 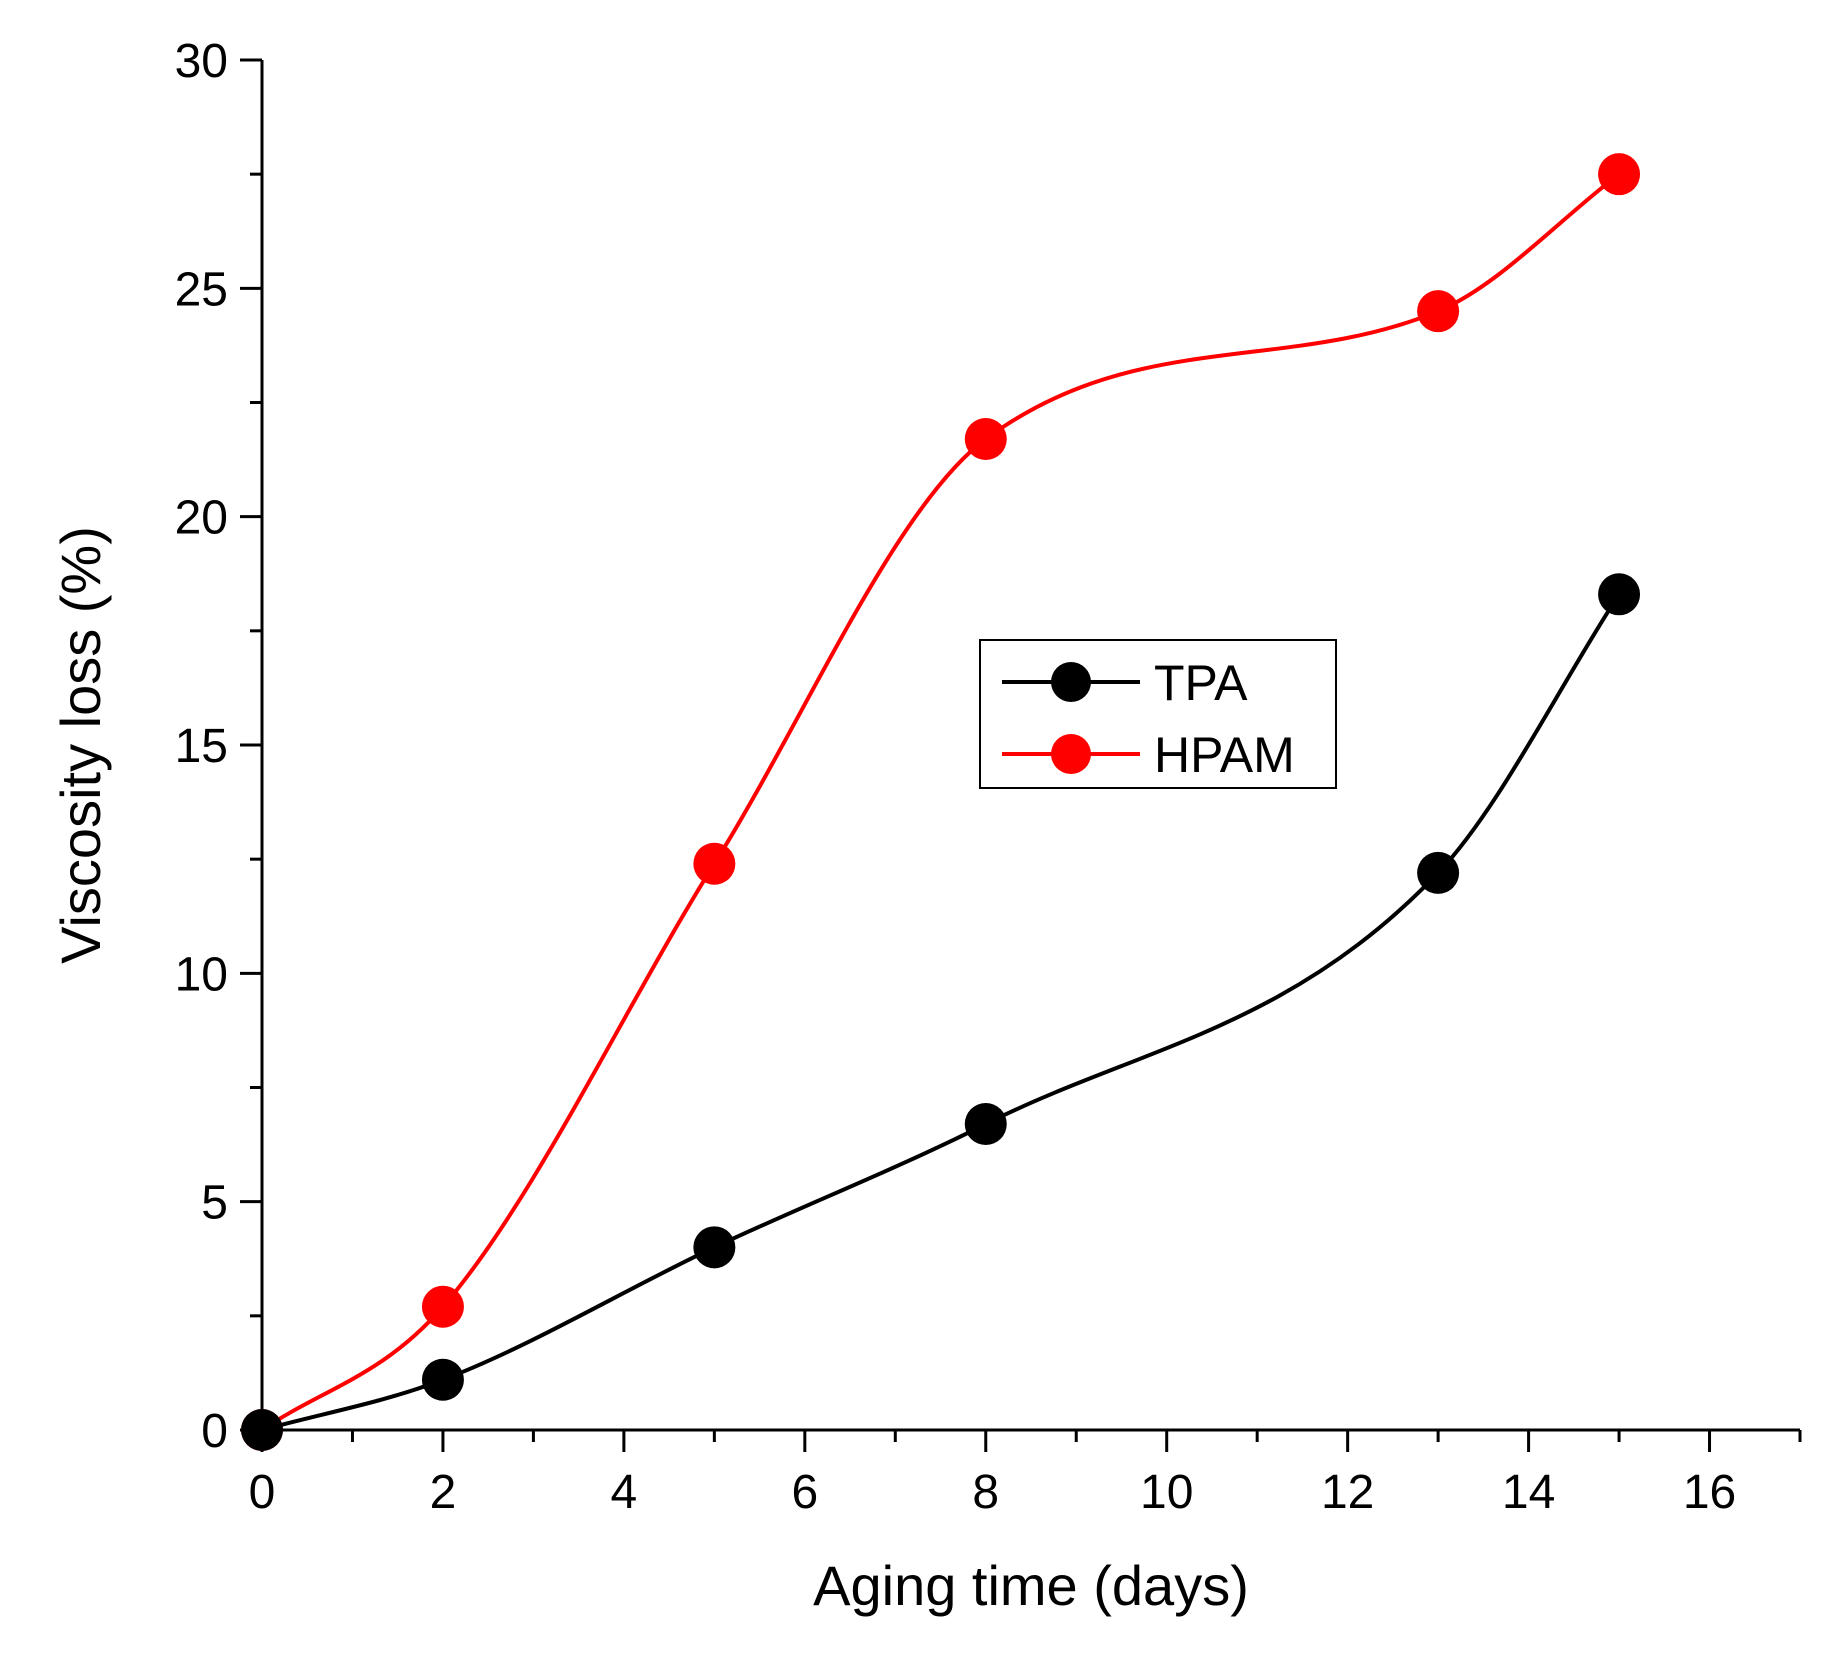 What do you see at coordinates (1347, 1492) in the screenshot?
I see `x-tick-label: 12` at bounding box center [1347, 1492].